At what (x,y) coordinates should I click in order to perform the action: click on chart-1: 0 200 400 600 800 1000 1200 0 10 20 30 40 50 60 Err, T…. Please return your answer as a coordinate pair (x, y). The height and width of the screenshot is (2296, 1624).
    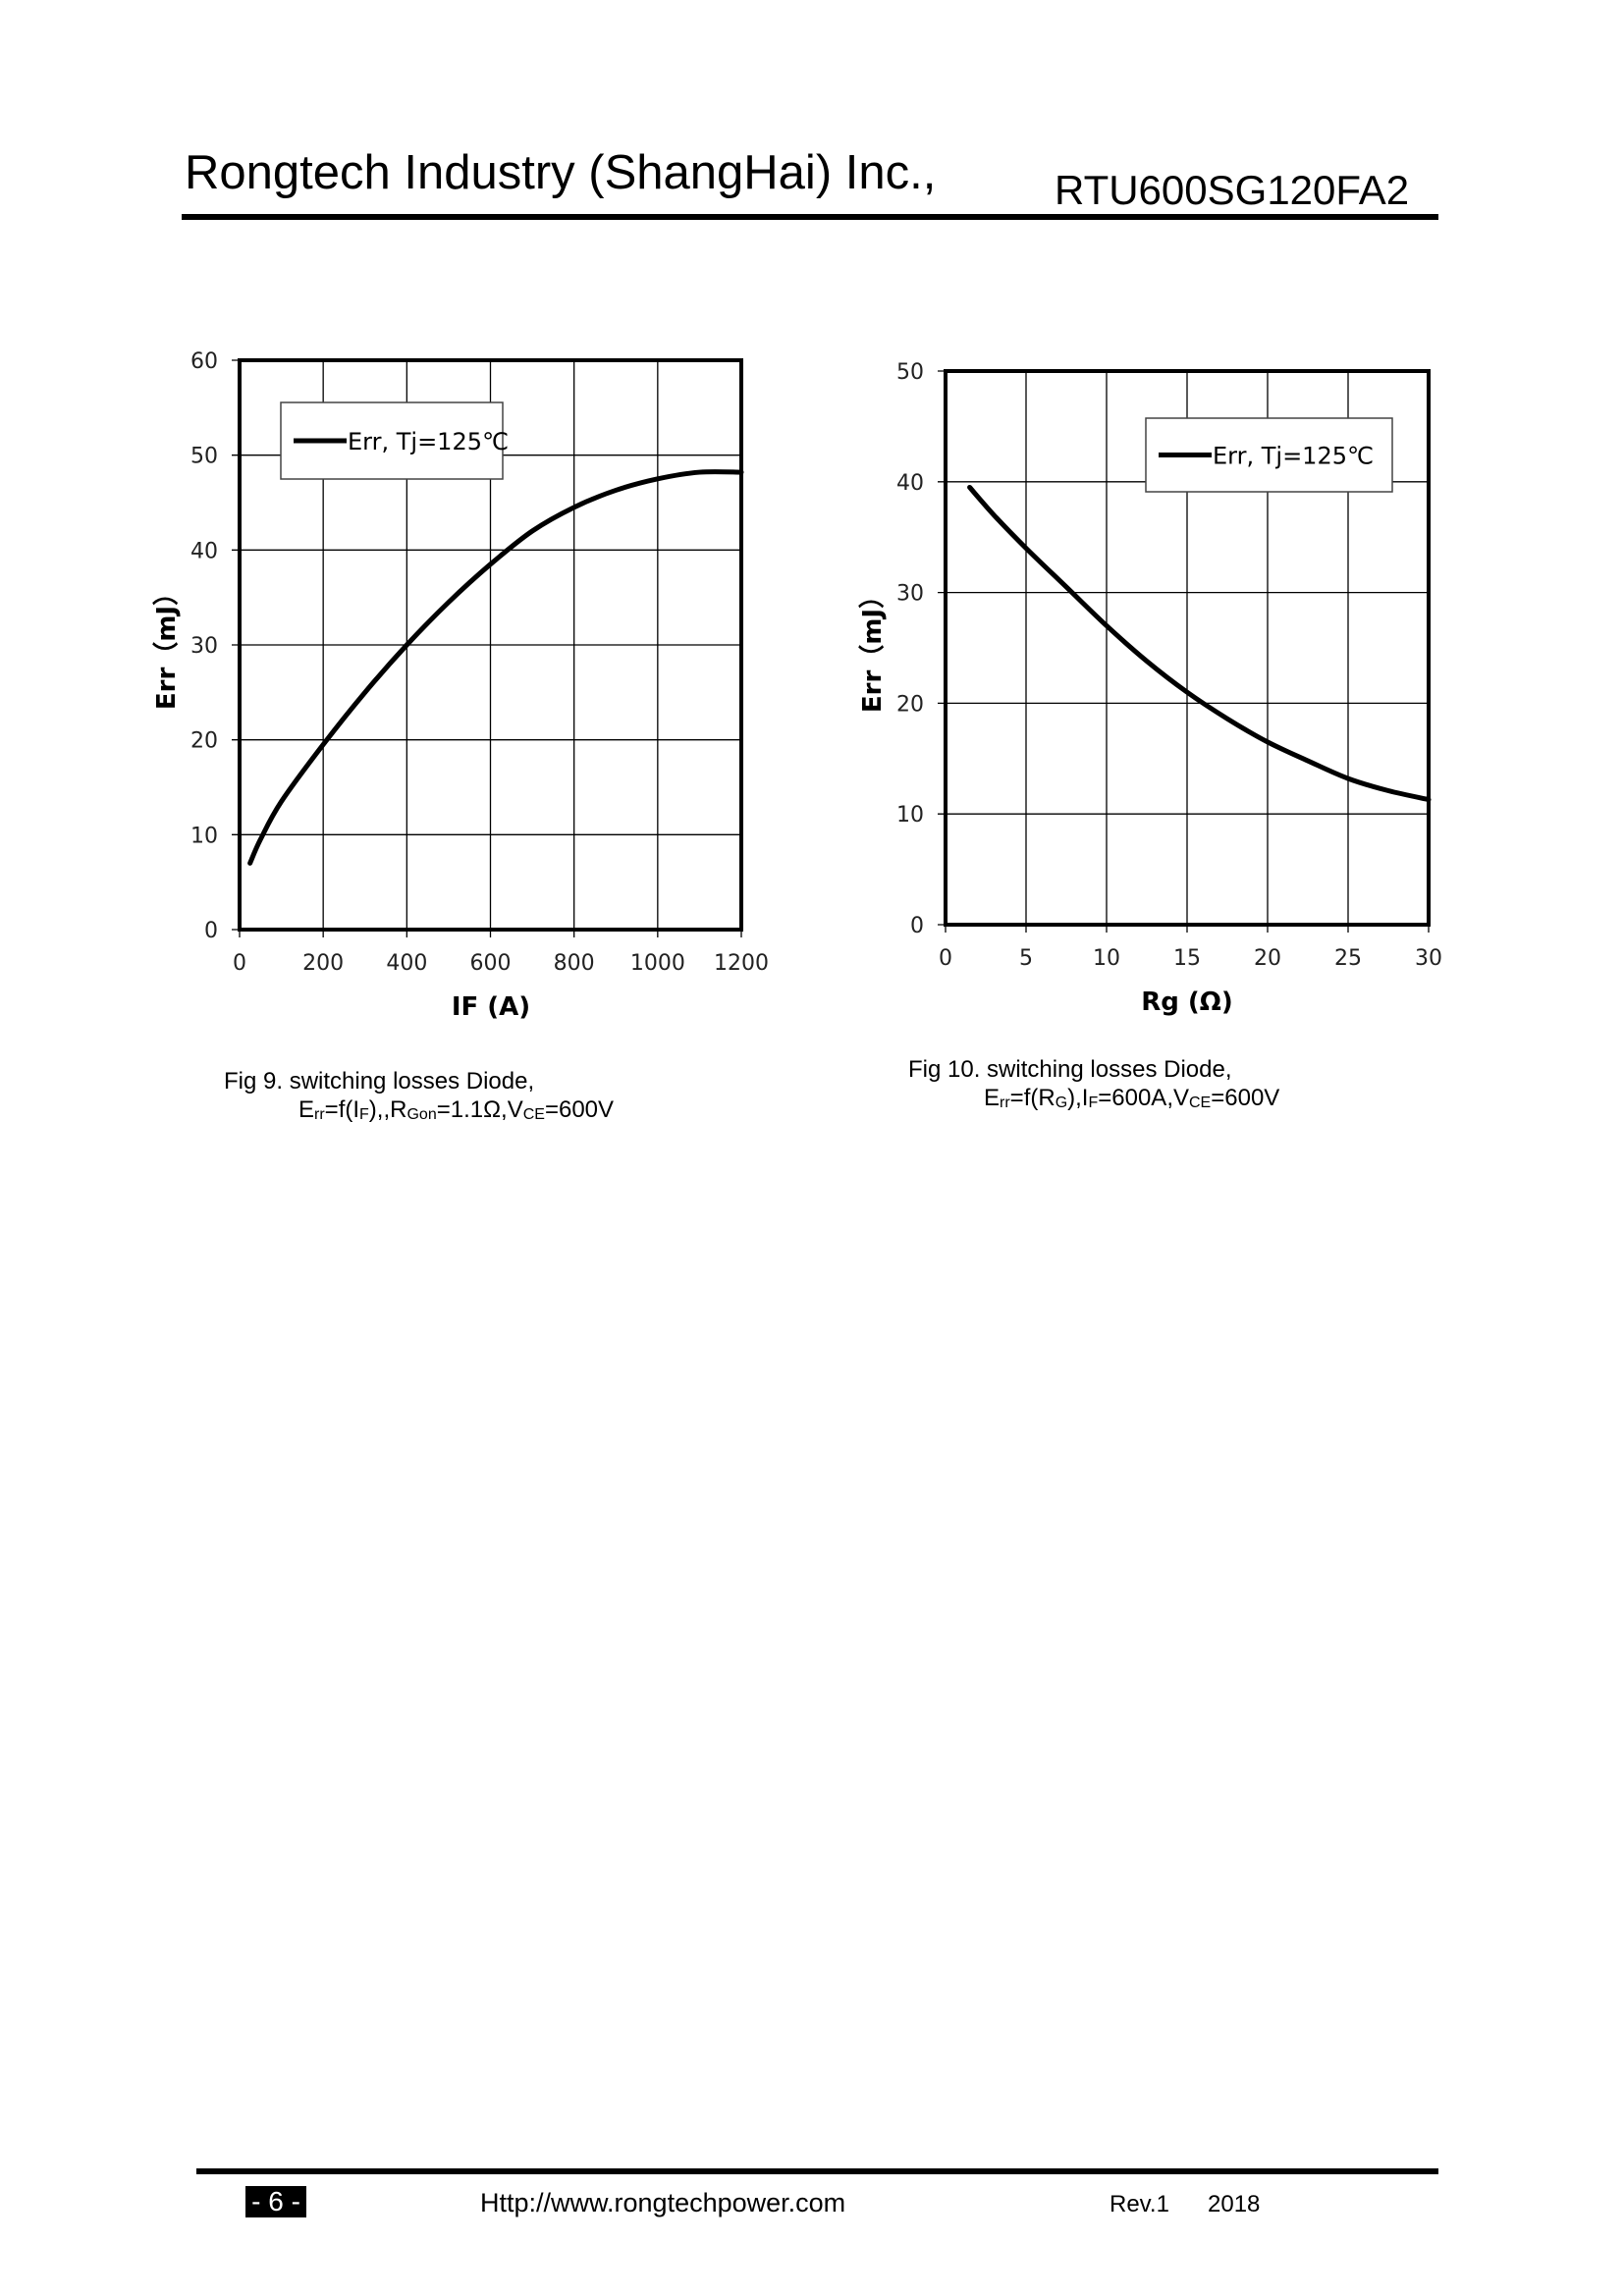
    Looking at the image, I should click on (460, 685).